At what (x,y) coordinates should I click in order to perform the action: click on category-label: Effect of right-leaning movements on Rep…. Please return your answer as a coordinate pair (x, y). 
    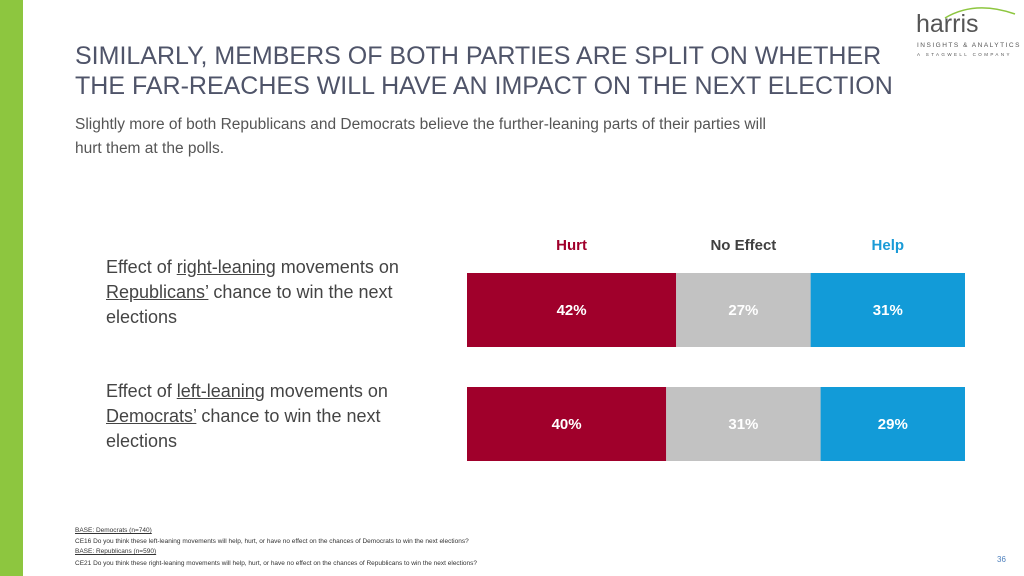
    Looking at the image, I should click on (271, 292).